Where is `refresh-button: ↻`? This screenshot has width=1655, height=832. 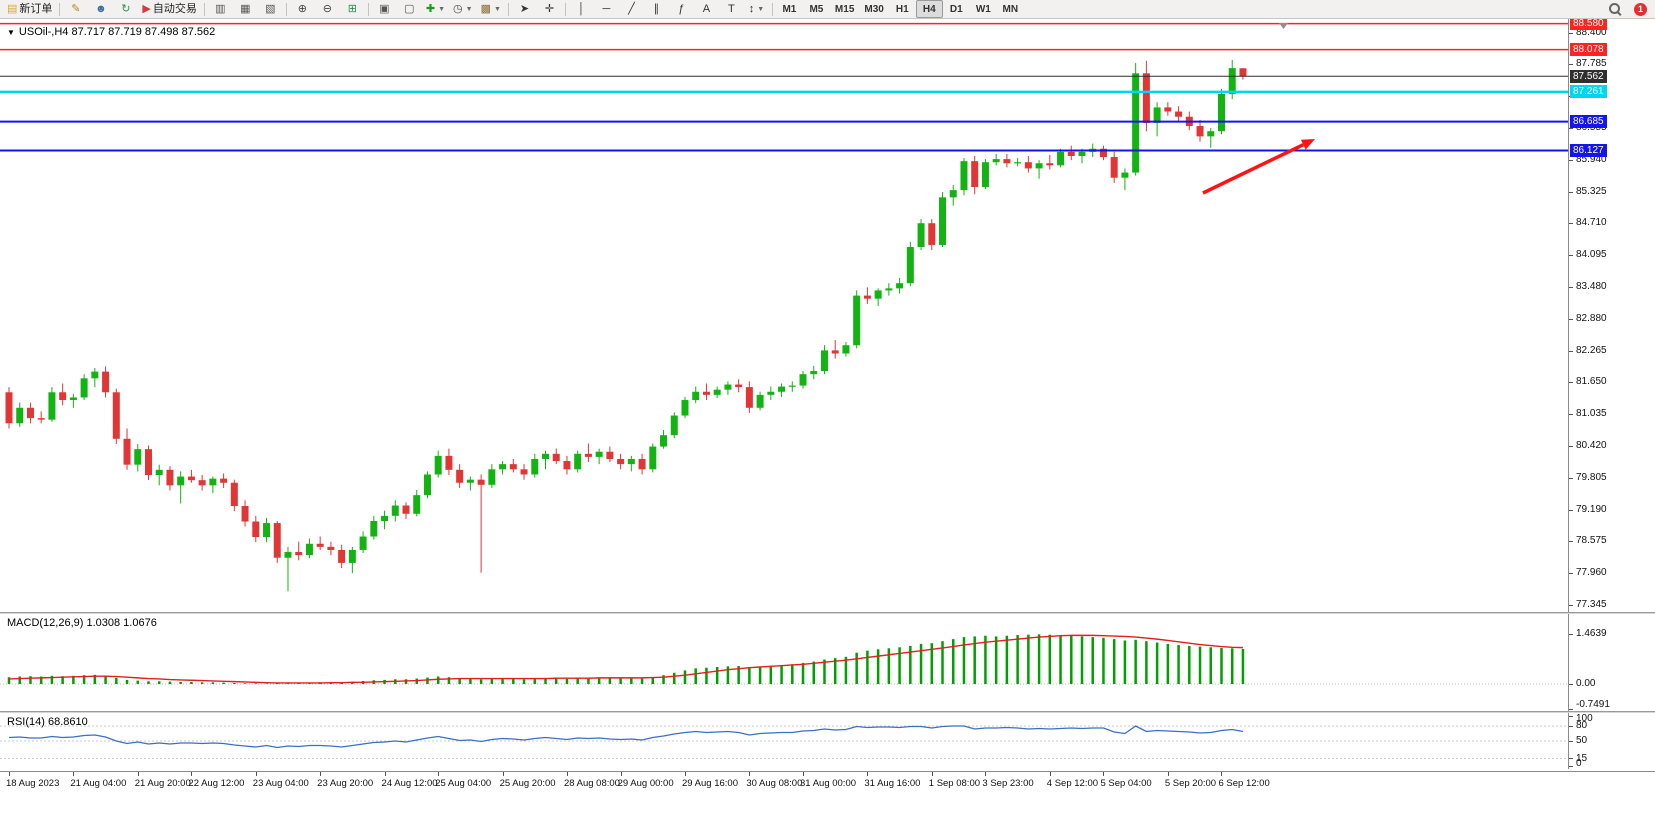 refresh-button: ↻ is located at coordinates (125, 9).